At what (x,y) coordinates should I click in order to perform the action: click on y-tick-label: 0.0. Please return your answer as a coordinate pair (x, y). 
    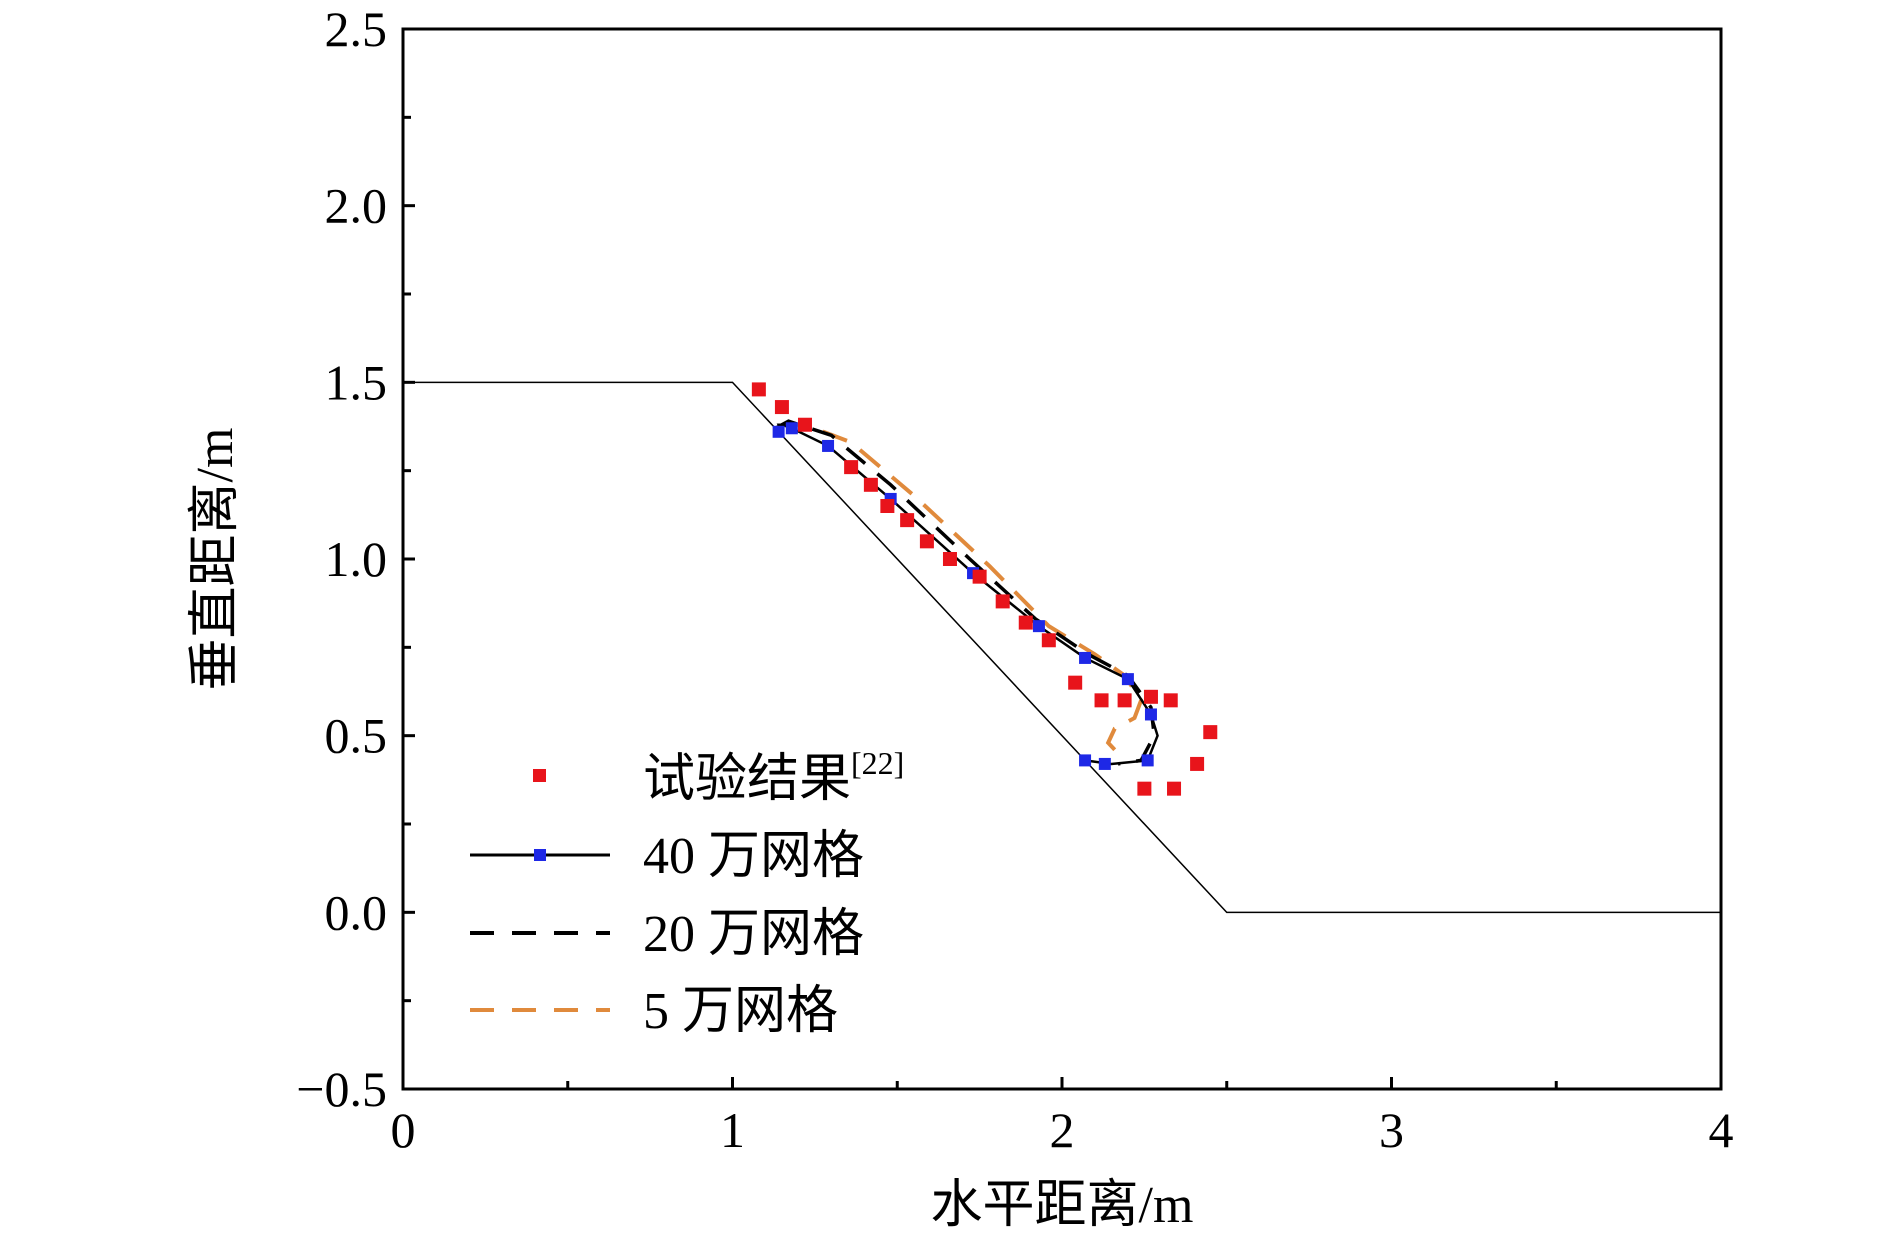
    Looking at the image, I should click on (356, 912).